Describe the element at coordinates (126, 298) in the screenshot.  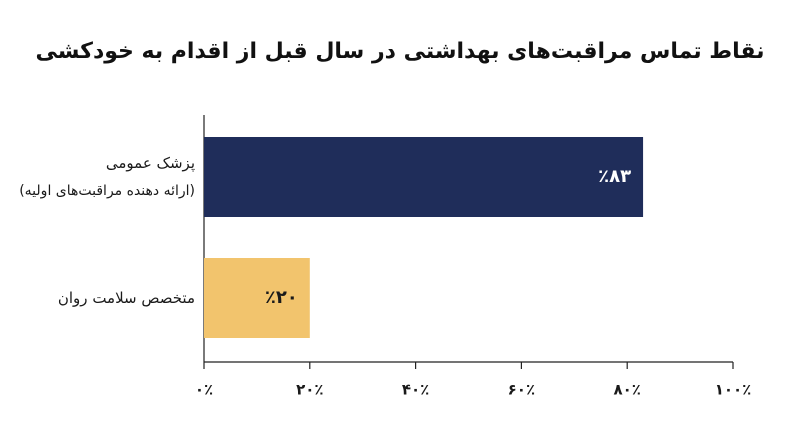
I see `y-tick-label: متخصص سلامت روان` at that location.